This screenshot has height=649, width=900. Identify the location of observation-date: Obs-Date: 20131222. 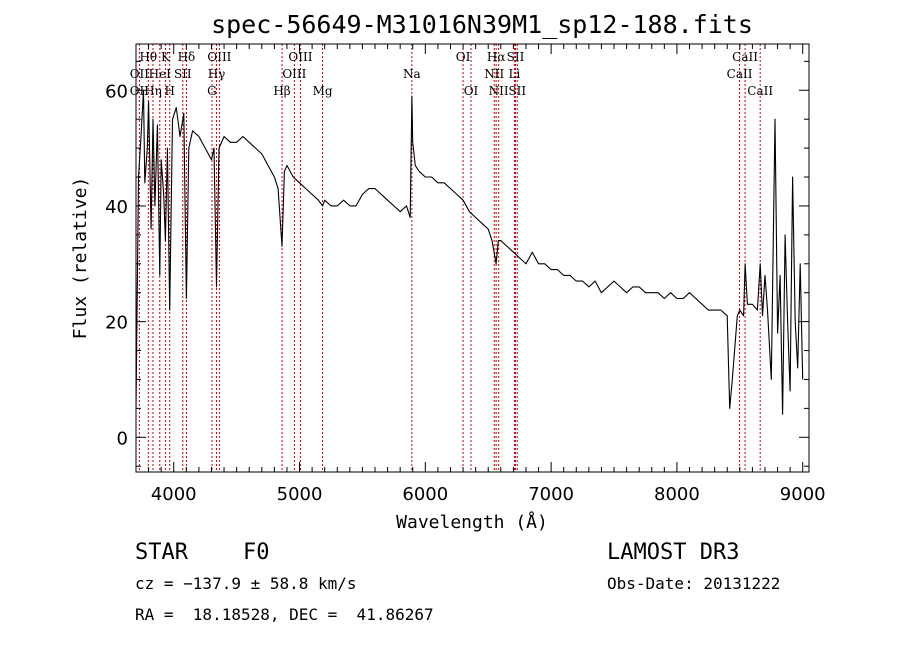
(694, 583).